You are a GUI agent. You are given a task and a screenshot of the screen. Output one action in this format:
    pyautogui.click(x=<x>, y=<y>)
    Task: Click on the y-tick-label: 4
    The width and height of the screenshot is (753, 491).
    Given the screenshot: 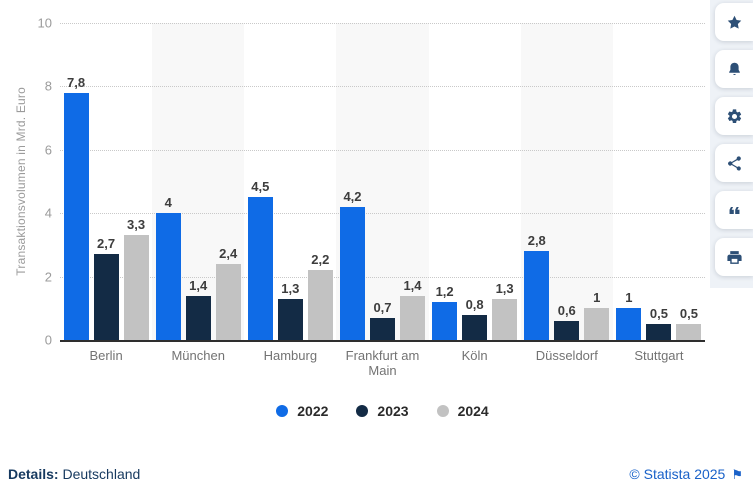 What is the action you would take?
    pyautogui.click(x=48, y=213)
    